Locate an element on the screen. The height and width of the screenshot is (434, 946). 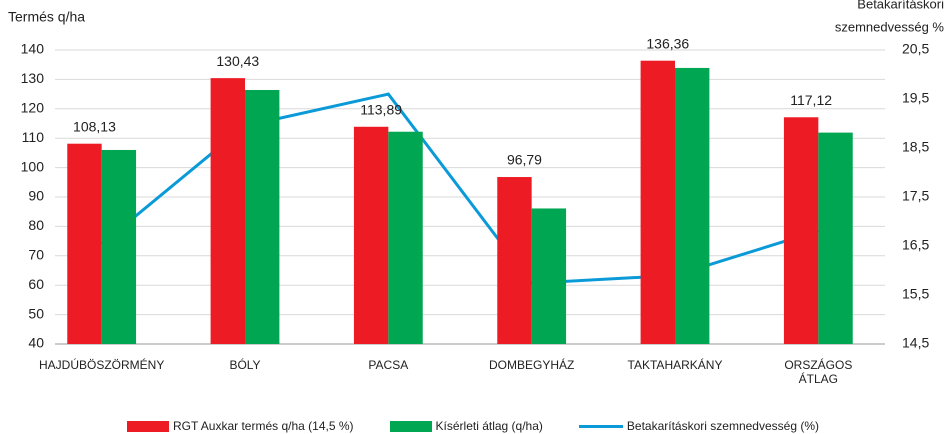
y2-tick-label: 18,5 is located at coordinates (915, 147).